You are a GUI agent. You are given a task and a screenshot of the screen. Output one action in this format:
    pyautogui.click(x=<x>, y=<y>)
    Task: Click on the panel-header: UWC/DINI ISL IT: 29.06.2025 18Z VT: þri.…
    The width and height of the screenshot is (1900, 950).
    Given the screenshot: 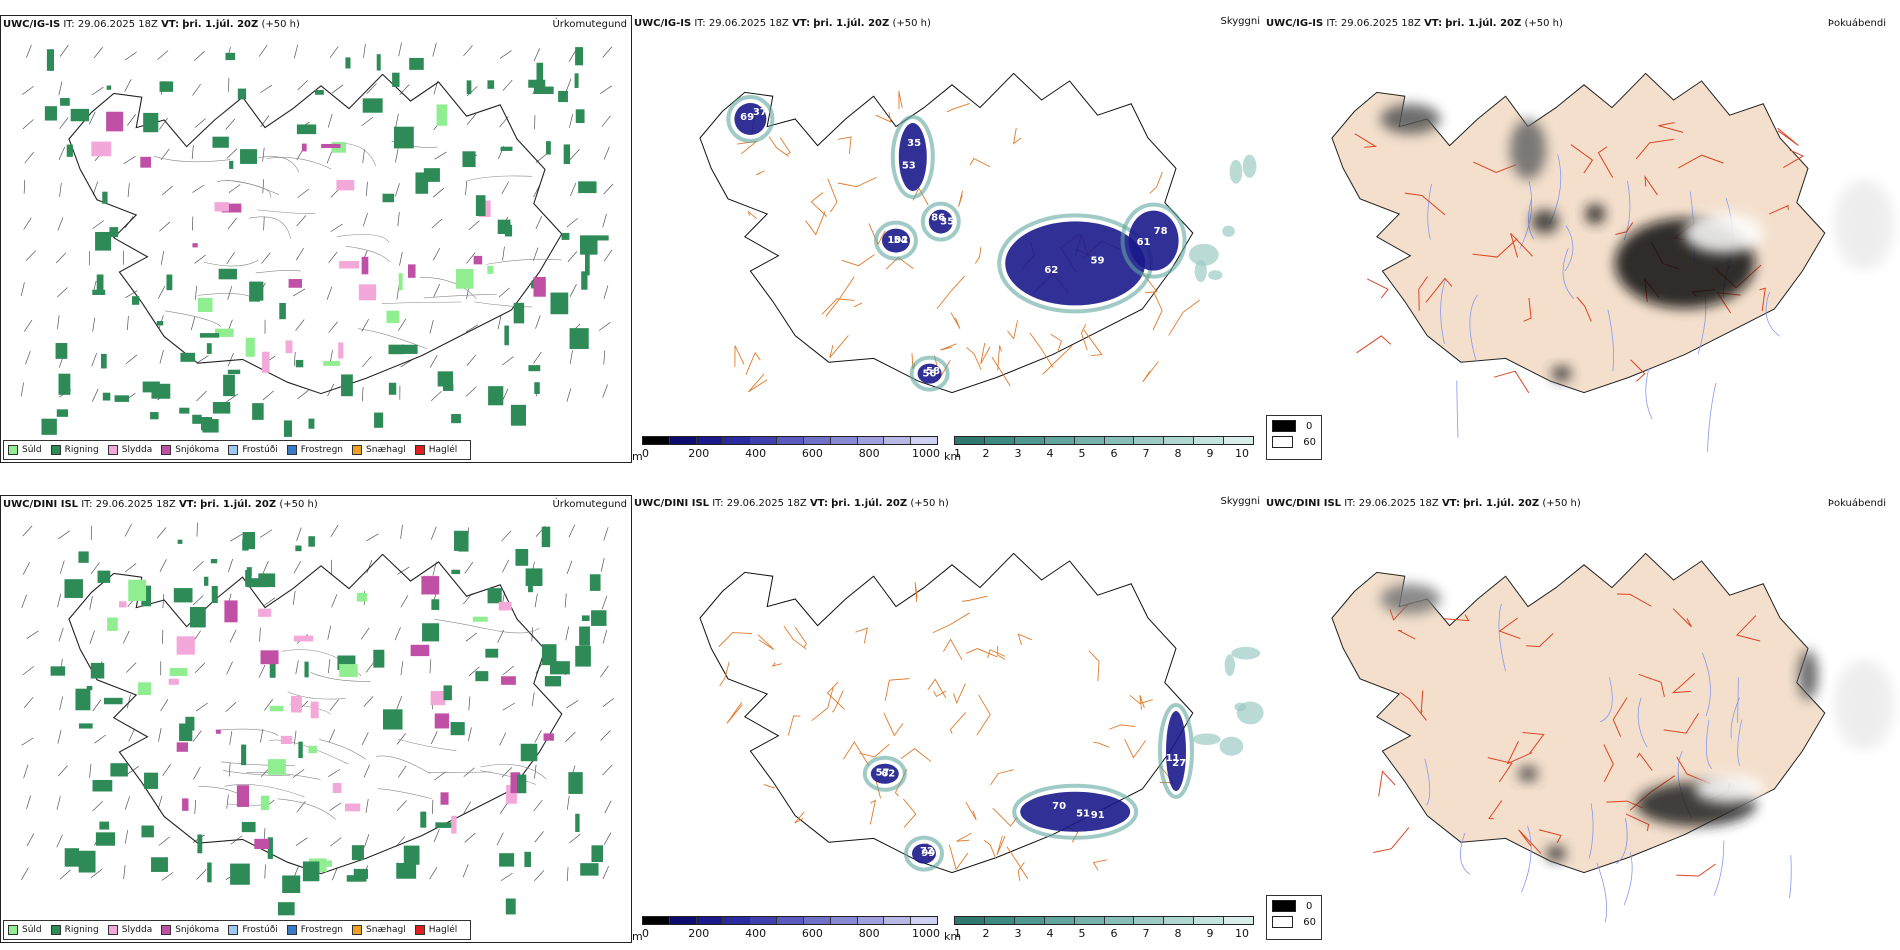 What is the action you would take?
    pyautogui.click(x=160, y=504)
    